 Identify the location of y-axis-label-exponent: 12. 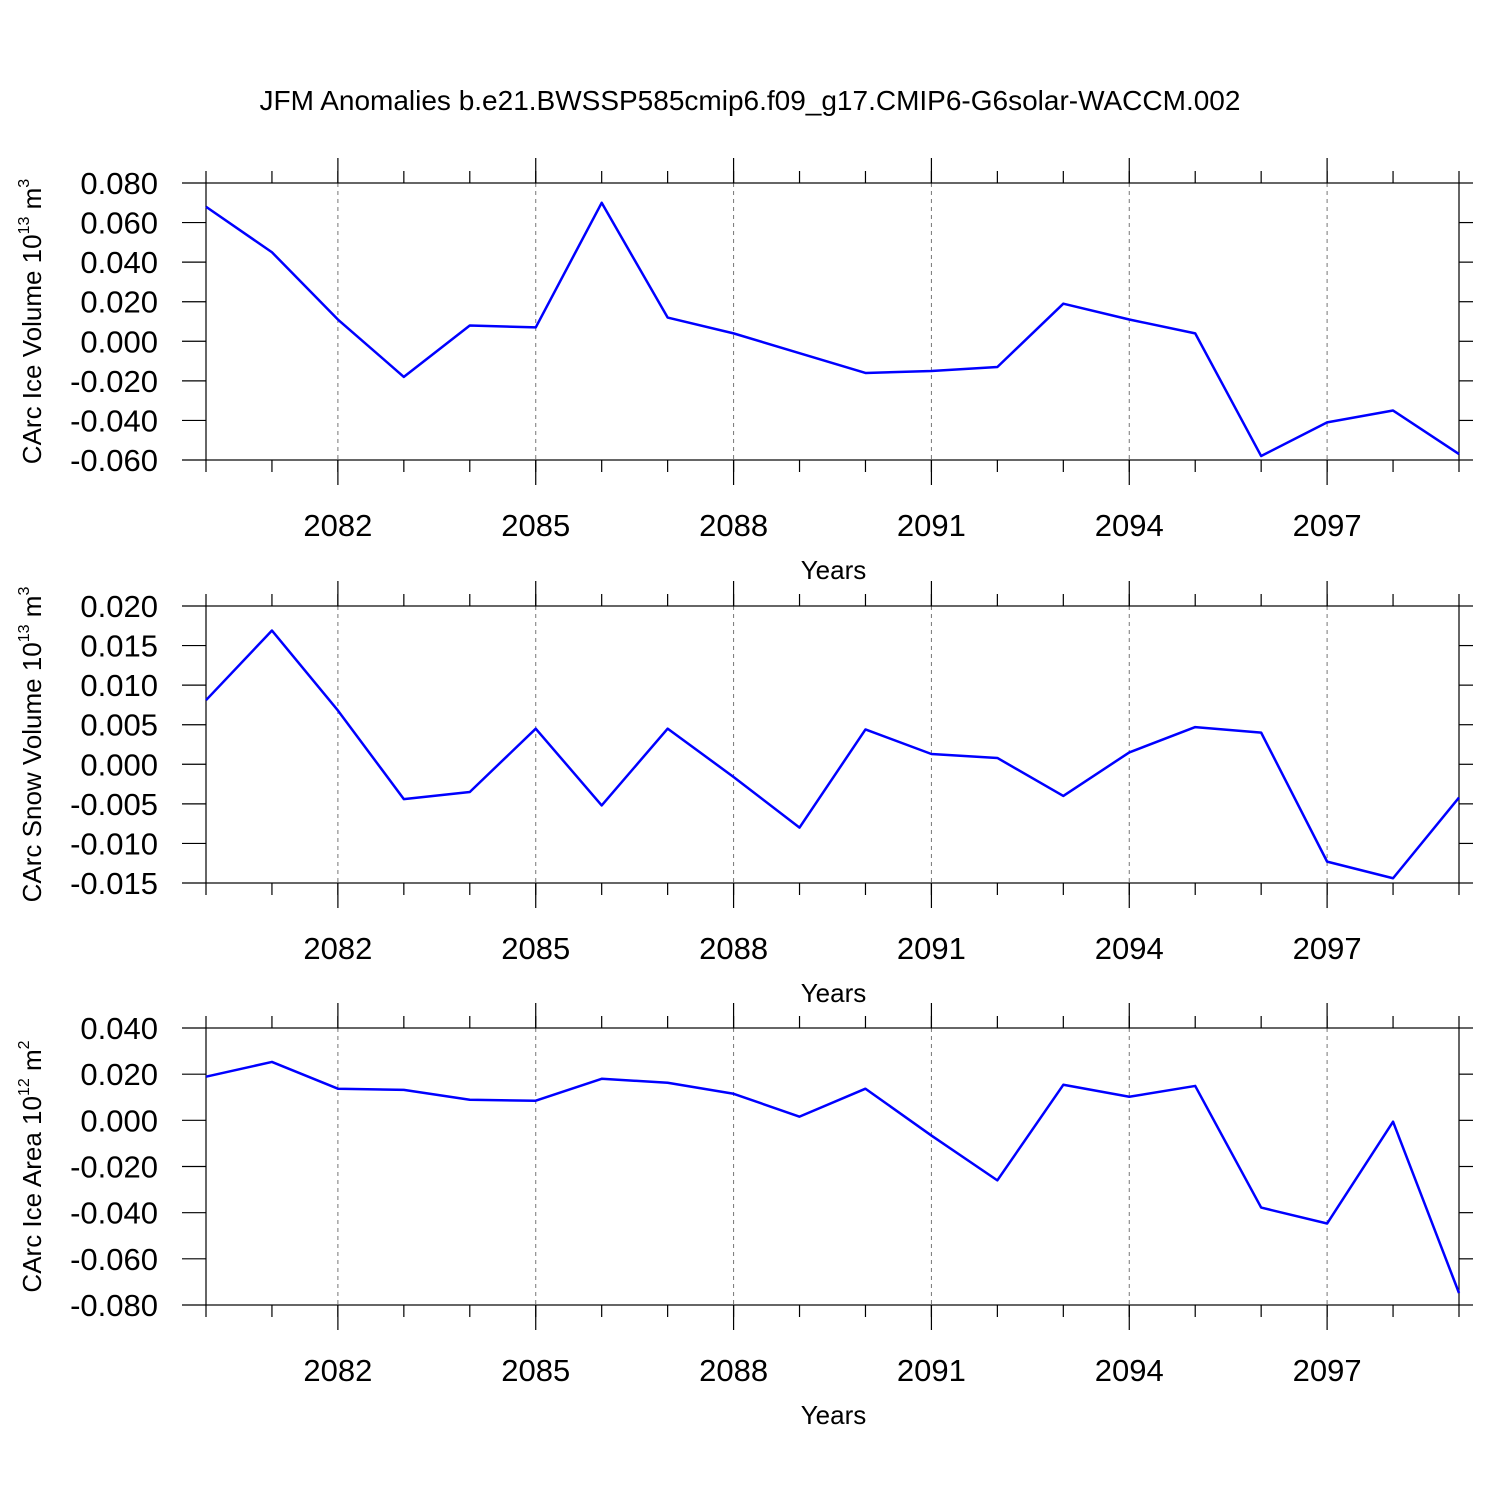
(24, 1087).